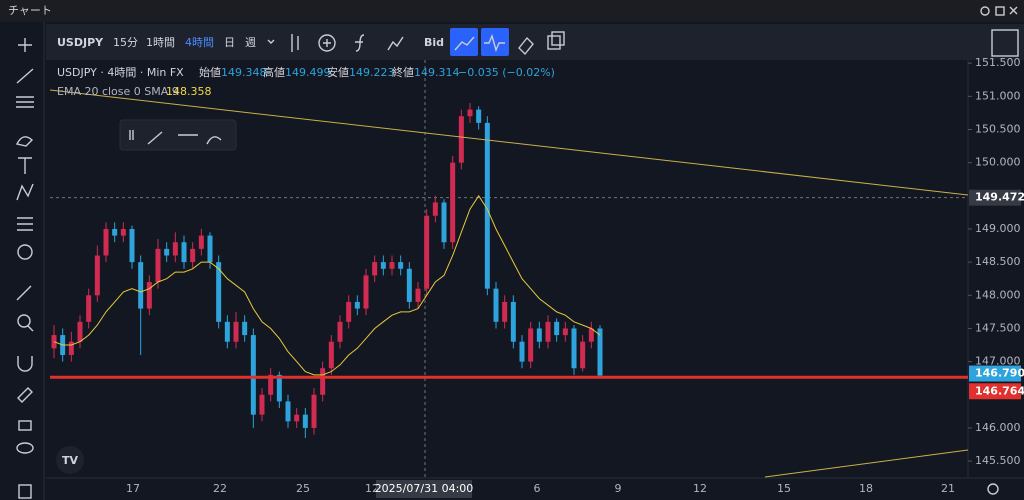 This screenshot has height=500, width=1024. Describe the element at coordinates (999, 11) in the screenshot. I see `window-controls` at that location.